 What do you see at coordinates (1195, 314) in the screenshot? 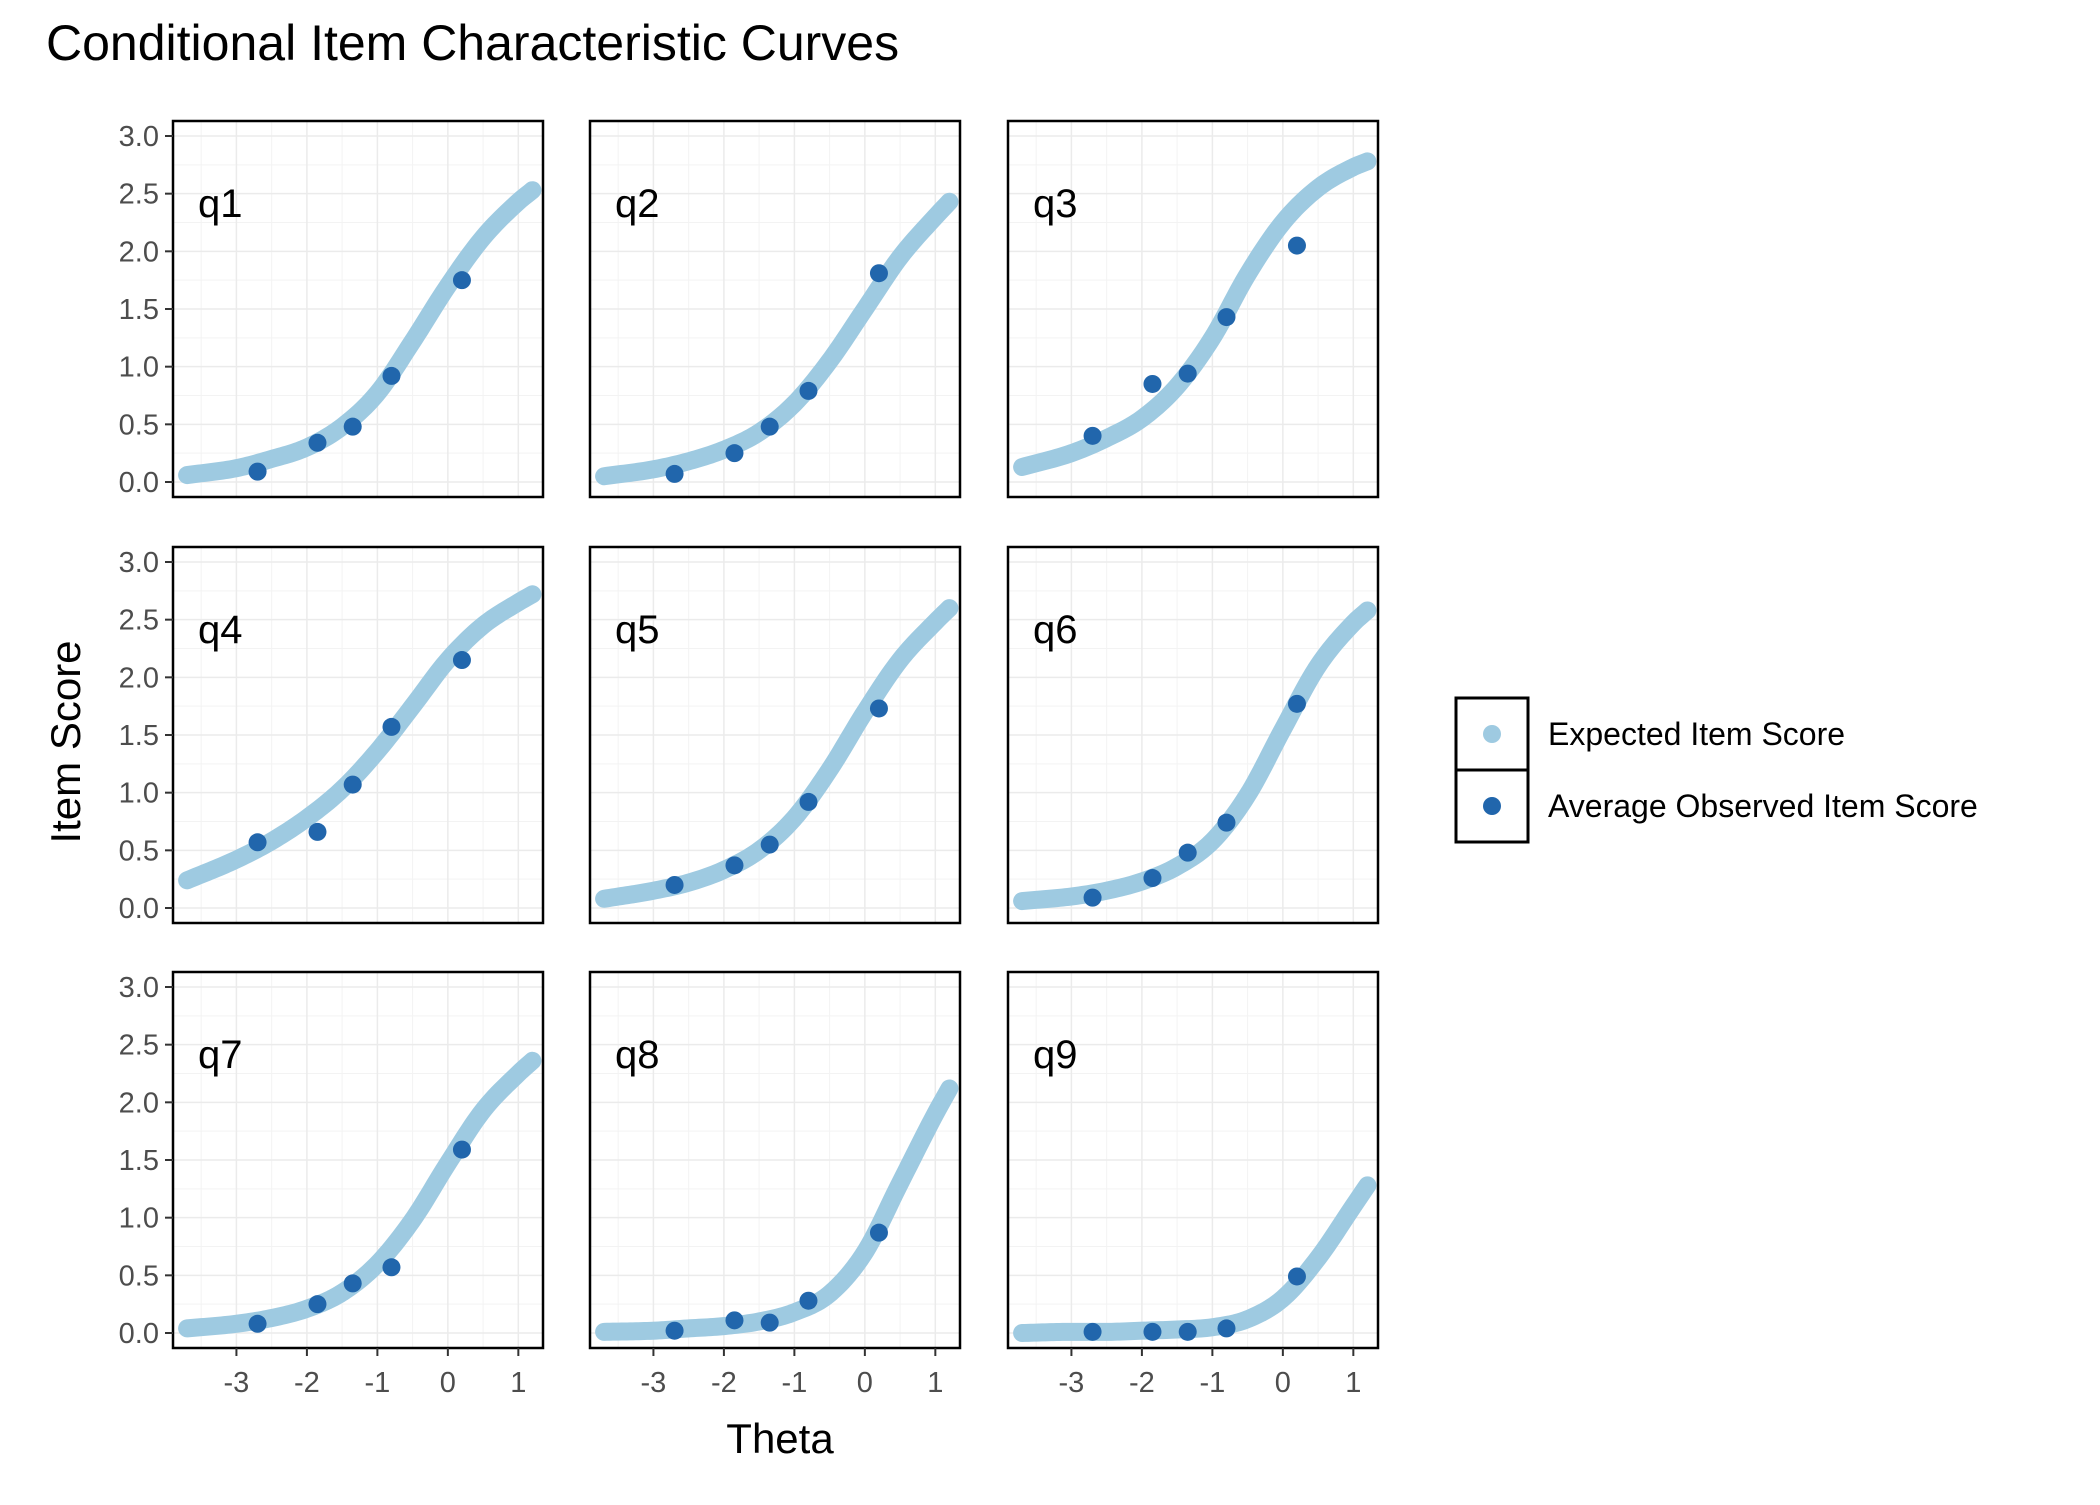
I see `expected-curve-q3` at bounding box center [1195, 314].